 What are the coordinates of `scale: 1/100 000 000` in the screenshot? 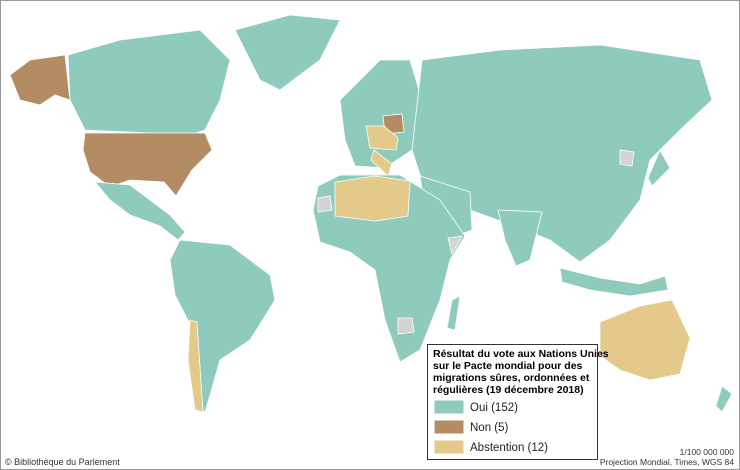 It's located at (707, 452).